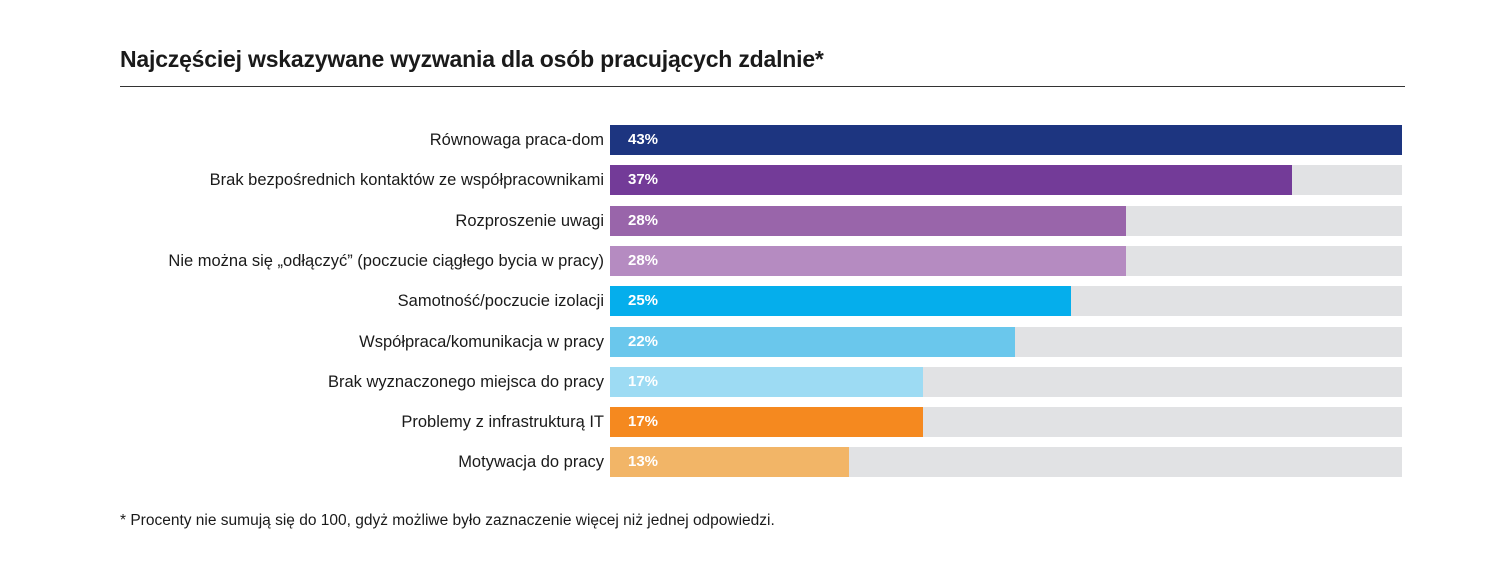 This screenshot has width=1501, height=565. What do you see at coordinates (531, 462) in the screenshot?
I see `category-label: Motywacja do pracy` at bounding box center [531, 462].